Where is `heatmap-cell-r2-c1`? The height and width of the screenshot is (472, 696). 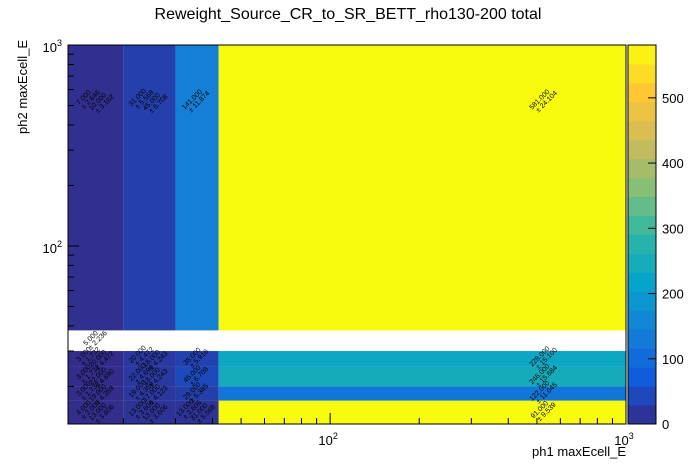
heatmap-cell-r2-c1 is located at coordinates (149, 376).